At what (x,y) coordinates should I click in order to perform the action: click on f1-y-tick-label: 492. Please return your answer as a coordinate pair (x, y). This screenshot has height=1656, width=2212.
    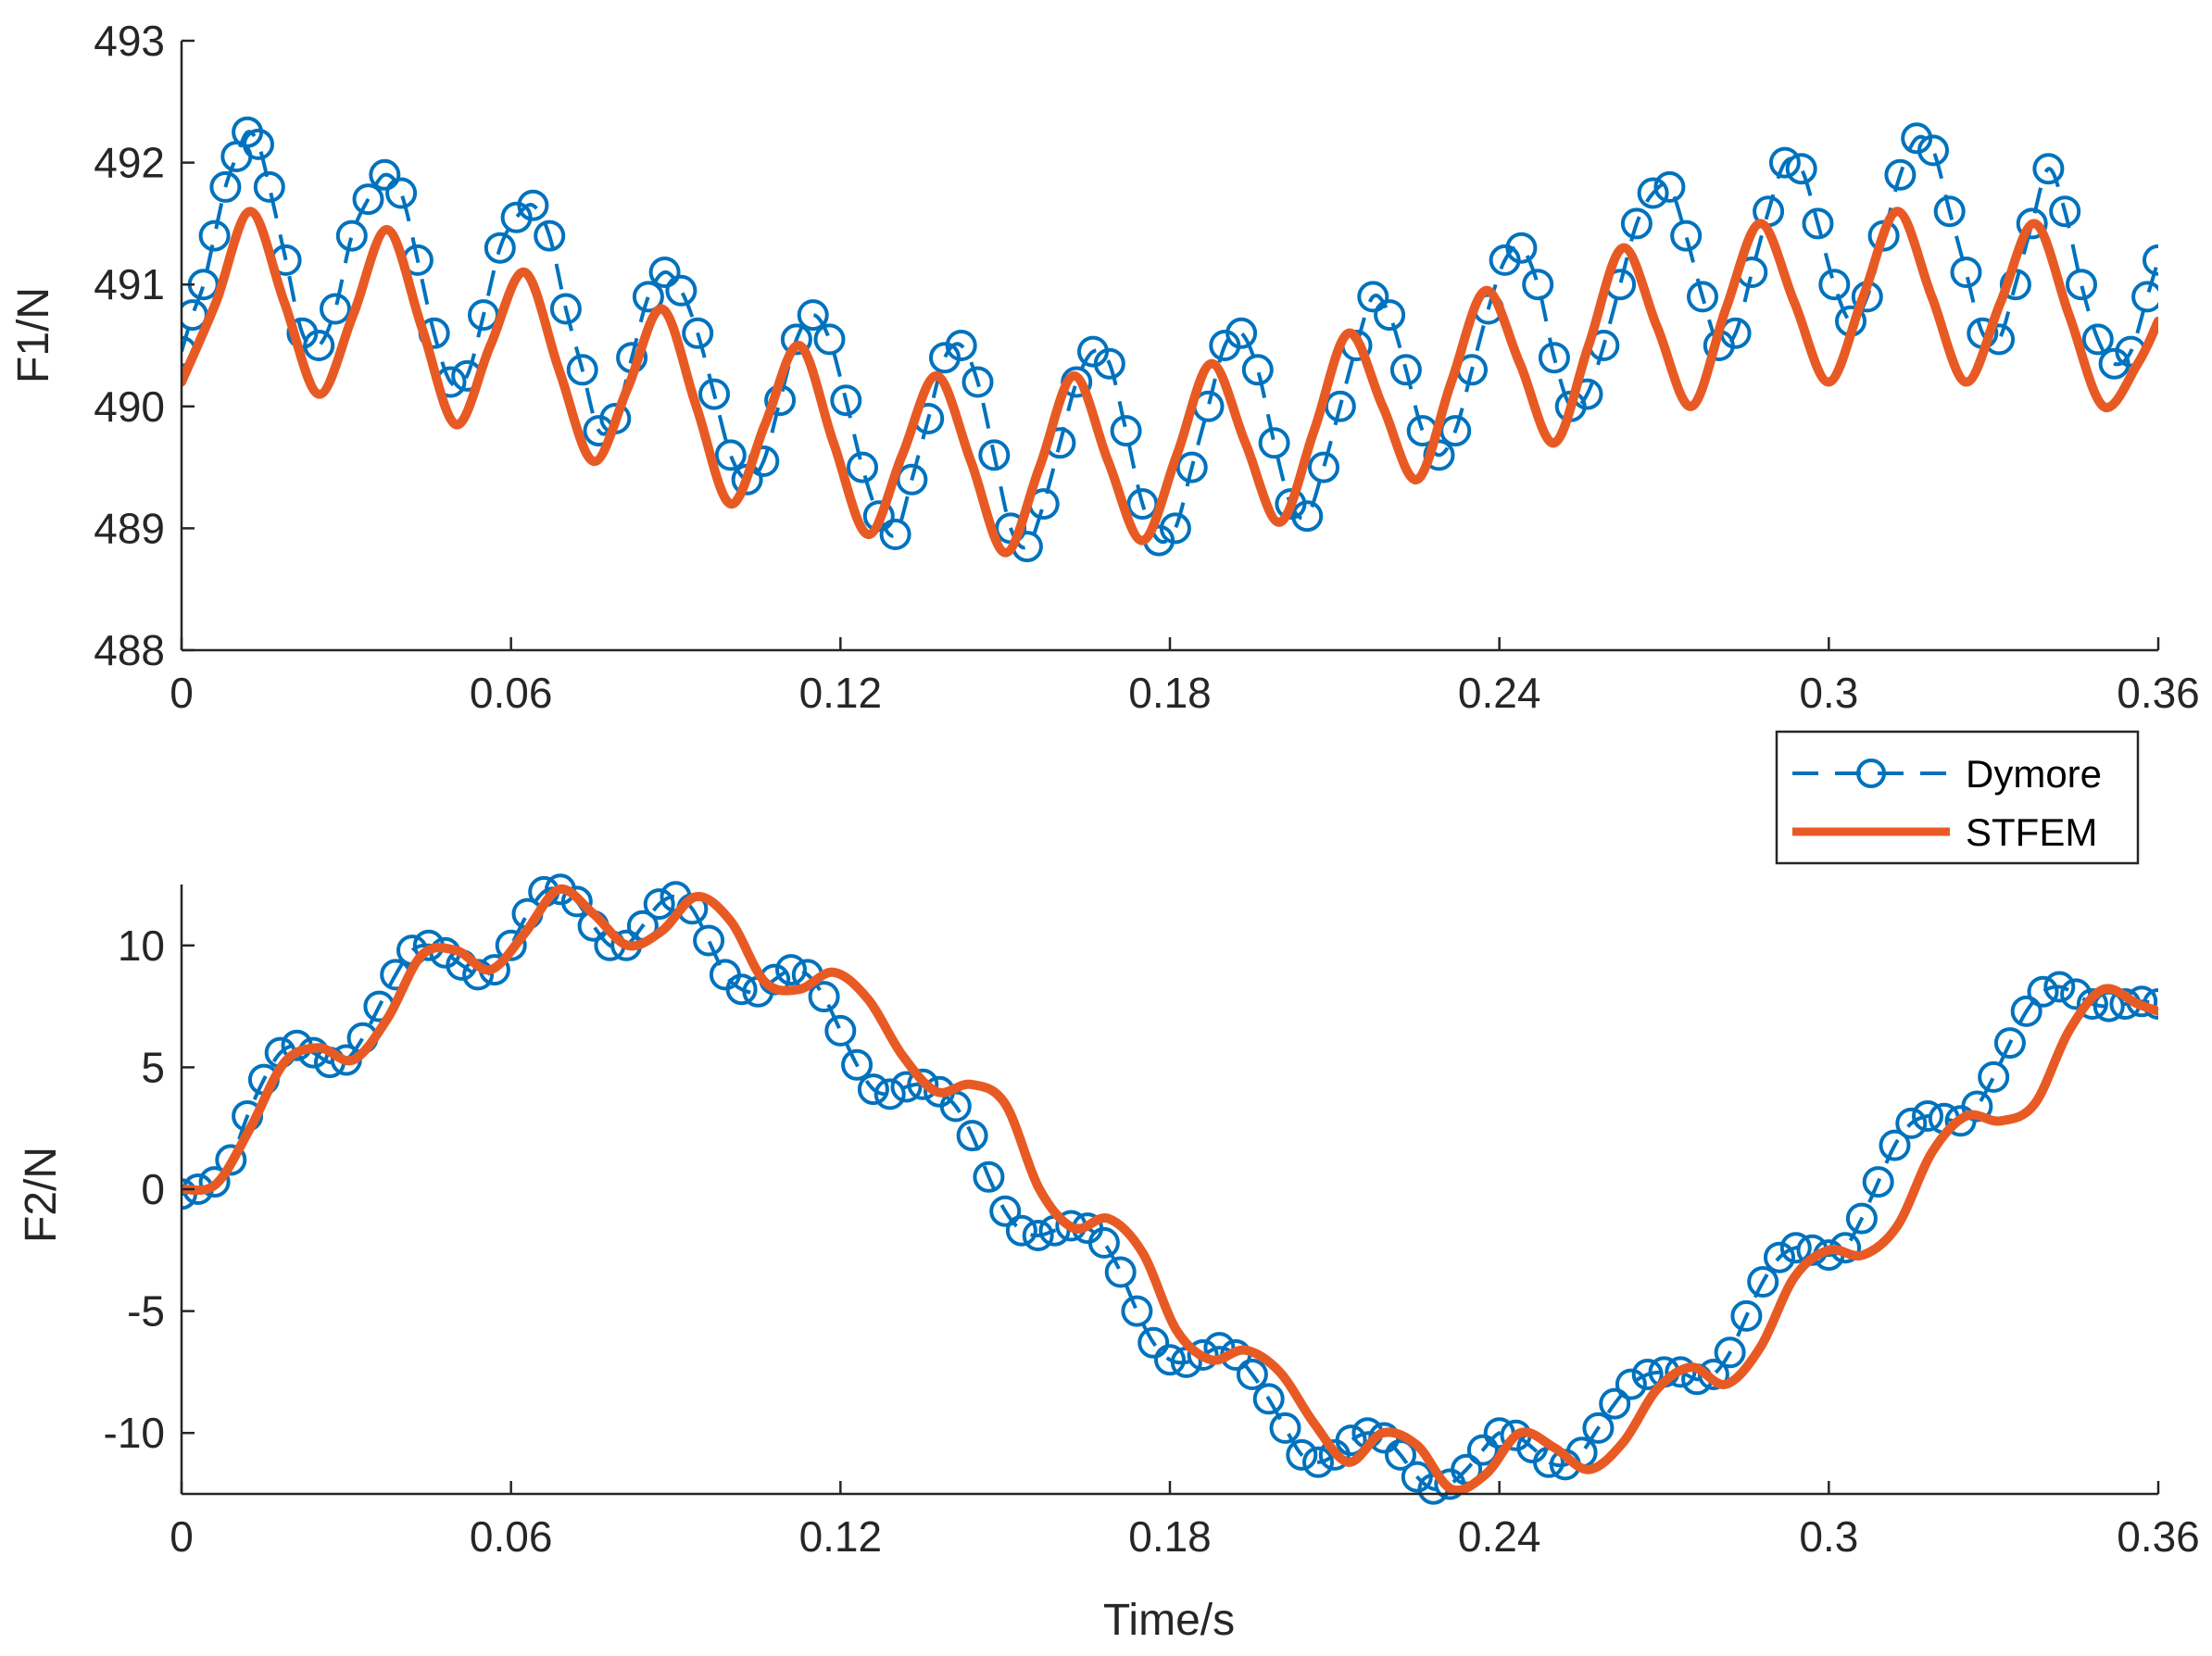
    Looking at the image, I should click on (130, 163).